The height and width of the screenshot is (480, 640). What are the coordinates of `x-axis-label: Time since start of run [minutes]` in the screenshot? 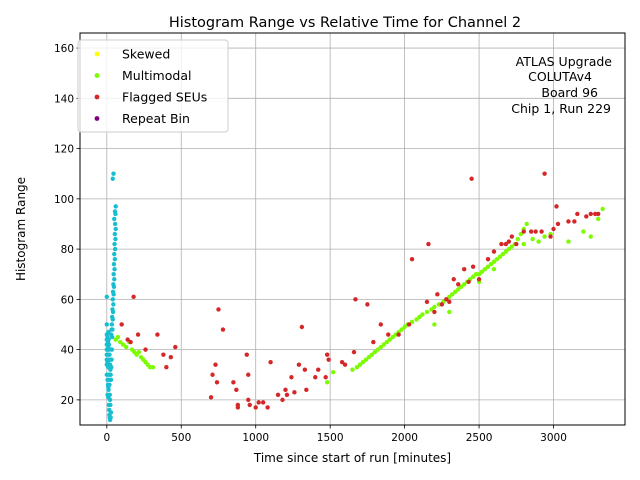 It's located at (352, 458).